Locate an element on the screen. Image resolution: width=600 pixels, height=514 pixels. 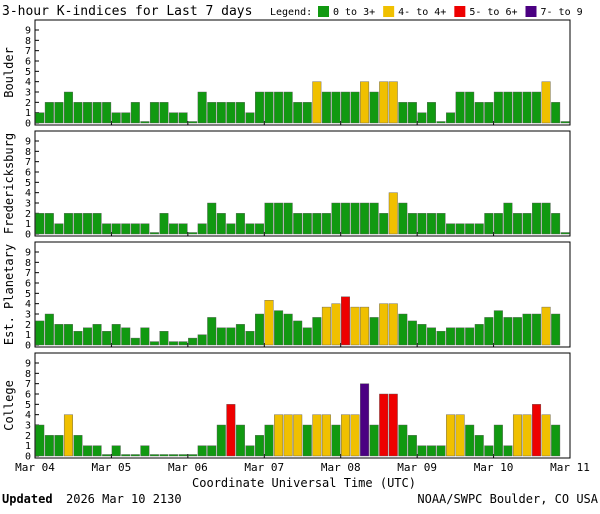
x-tick-label: Mar 09 is located at coordinates (417, 467).